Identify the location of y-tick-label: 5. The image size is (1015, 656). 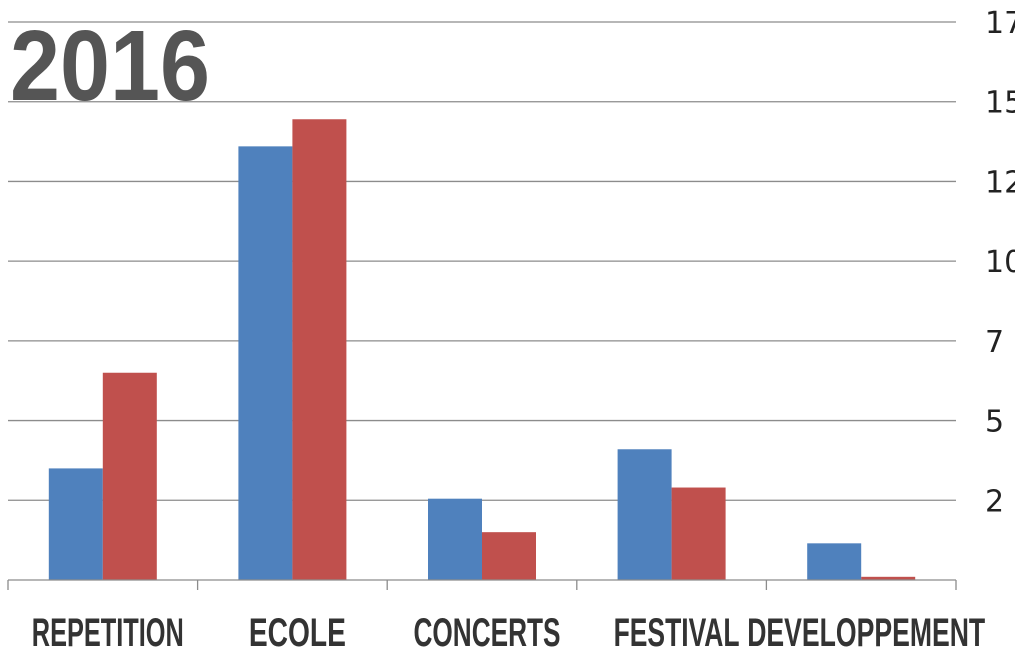
(994, 422).